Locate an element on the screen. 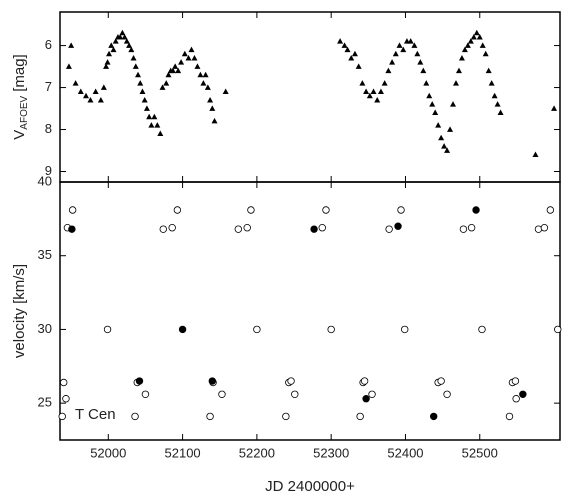 This screenshot has height=500, width=570. x-axis-title: JD 2400000+ is located at coordinates (310, 486).